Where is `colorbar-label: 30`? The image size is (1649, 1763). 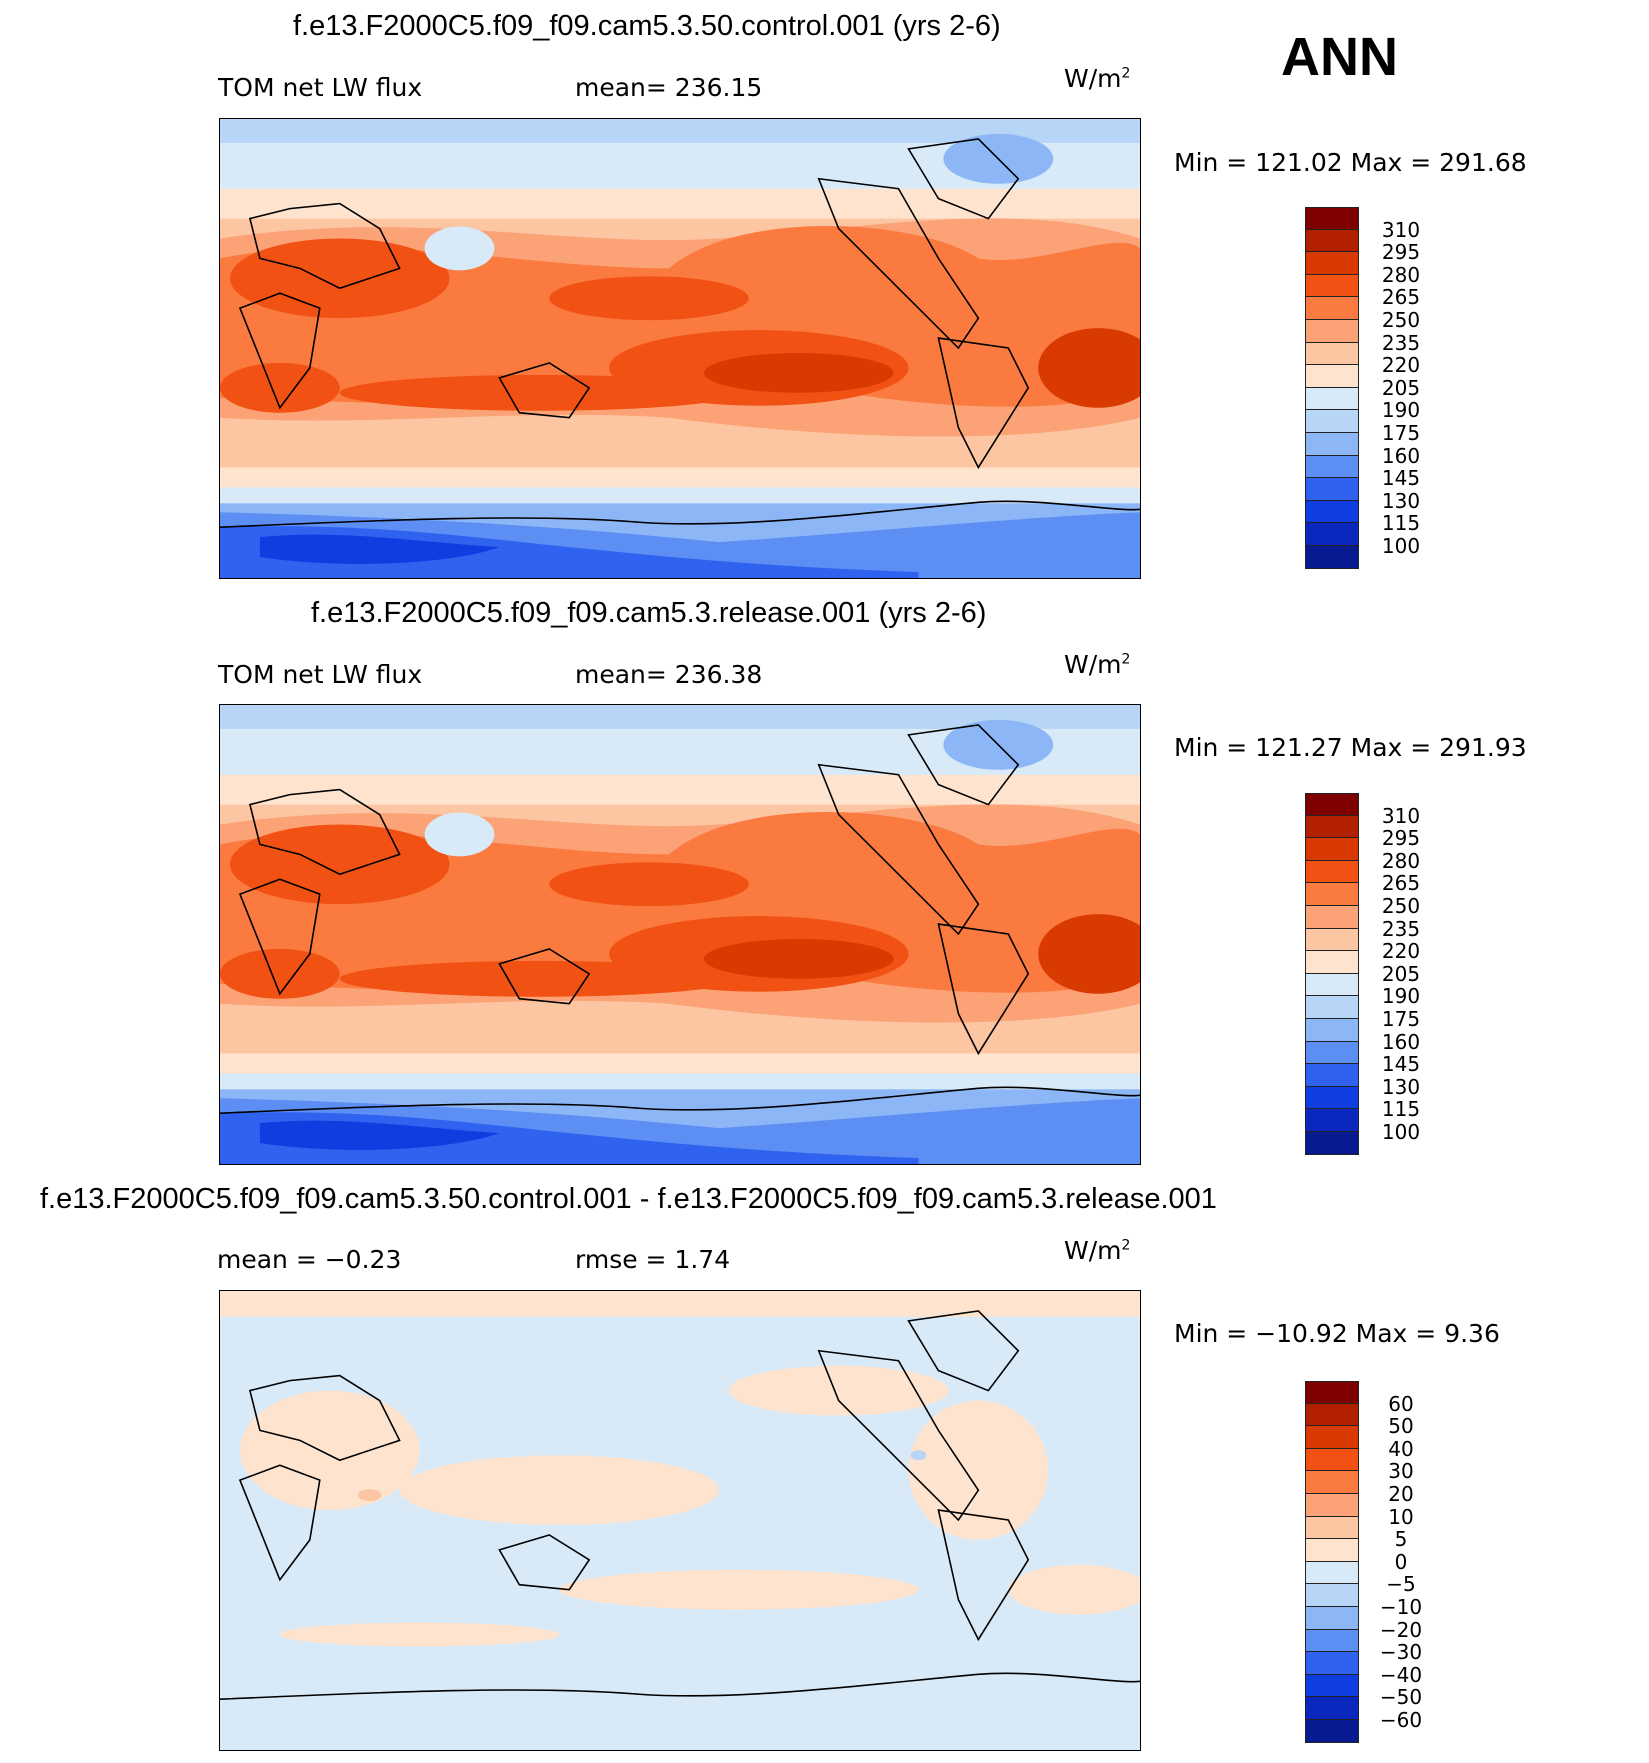 colorbar-label: 30 is located at coordinates (1401, 1471).